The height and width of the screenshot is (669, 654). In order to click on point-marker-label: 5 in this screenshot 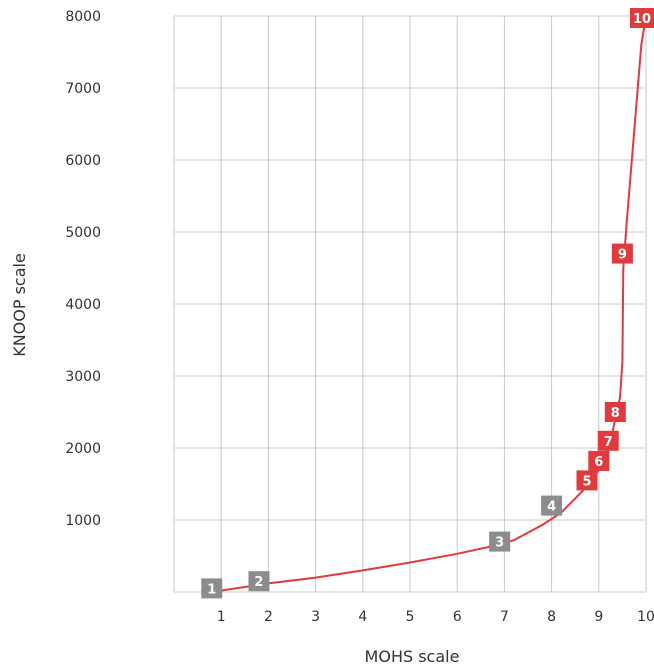, I will do `click(586, 481)`.